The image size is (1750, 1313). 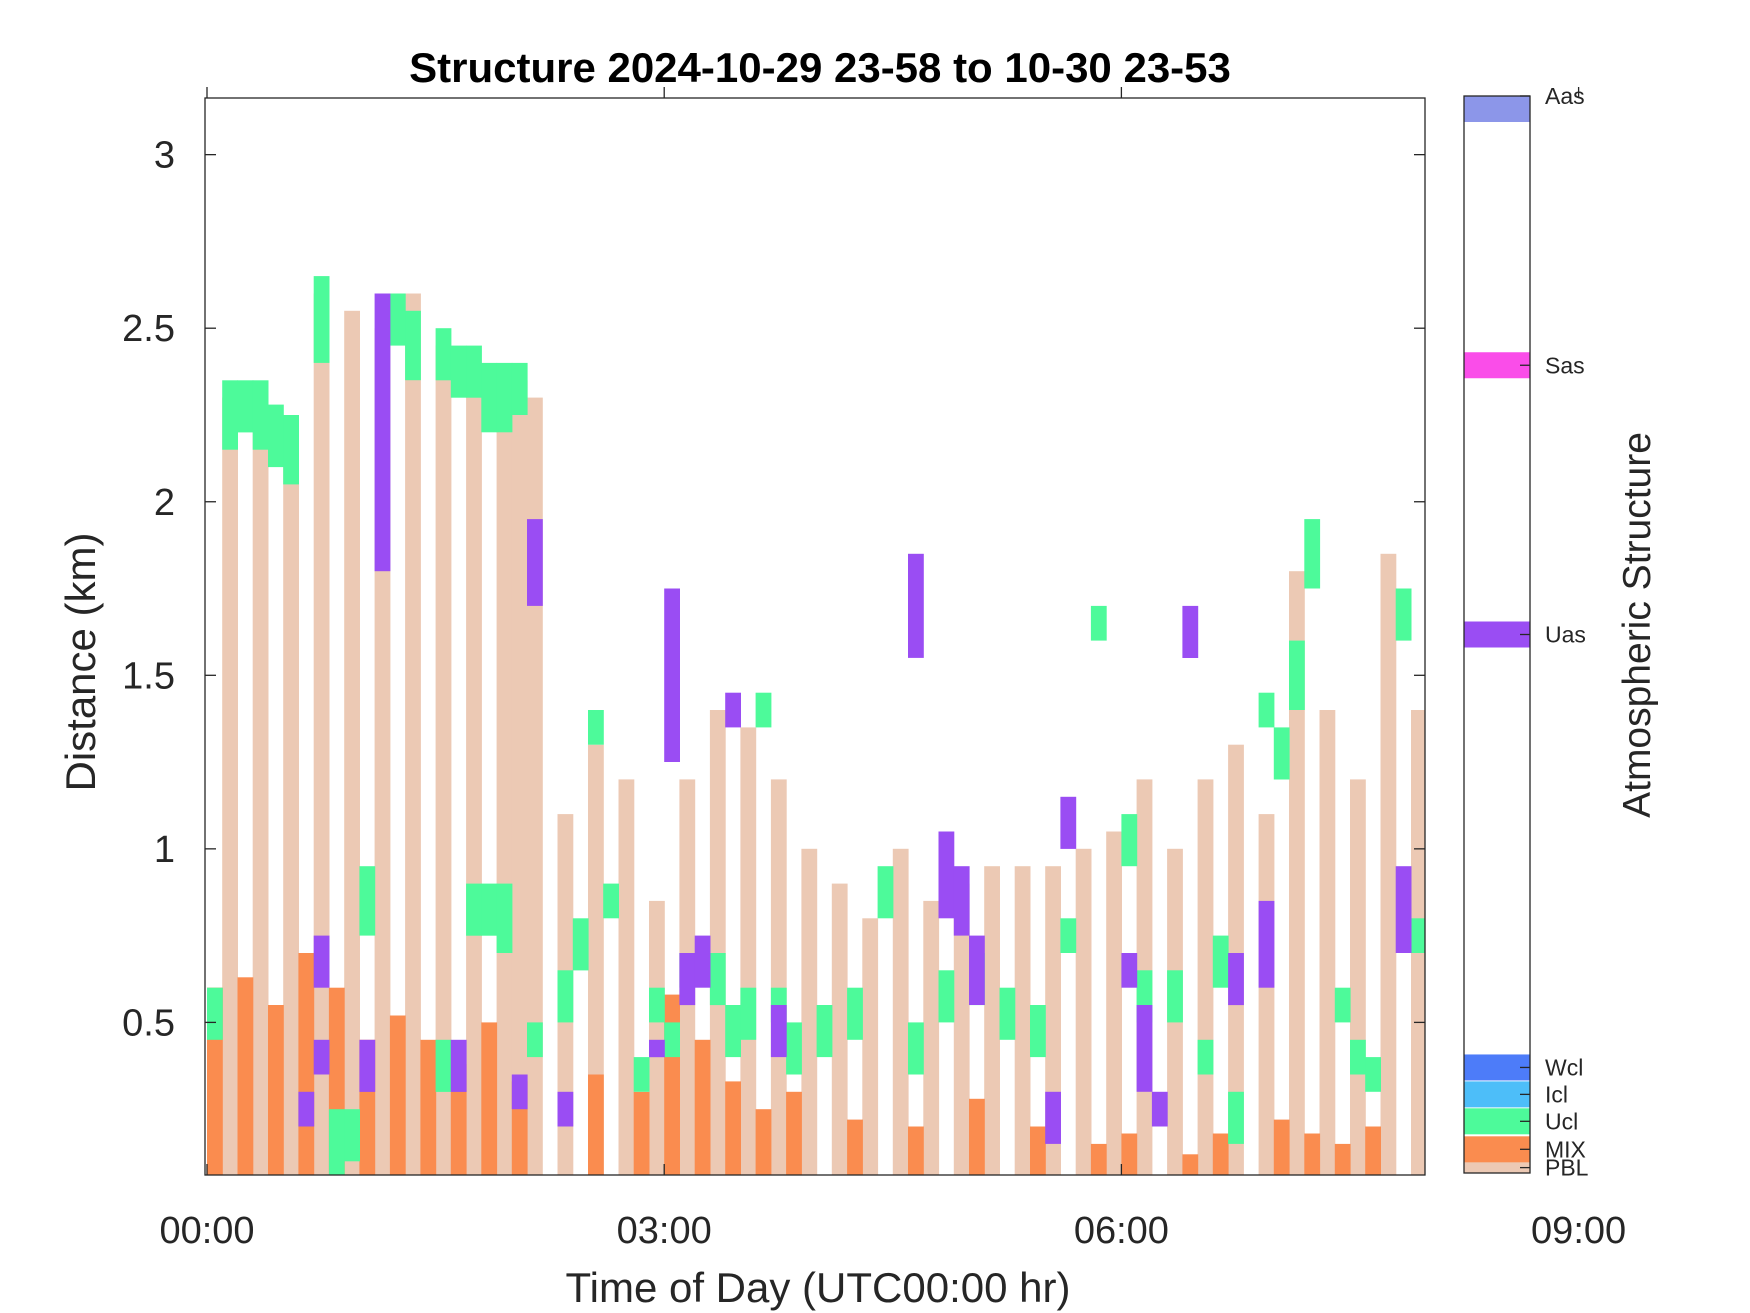 What do you see at coordinates (148, 1023) in the screenshot?
I see `y-tick-label: 0.5` at bounding box center [148, 1023].